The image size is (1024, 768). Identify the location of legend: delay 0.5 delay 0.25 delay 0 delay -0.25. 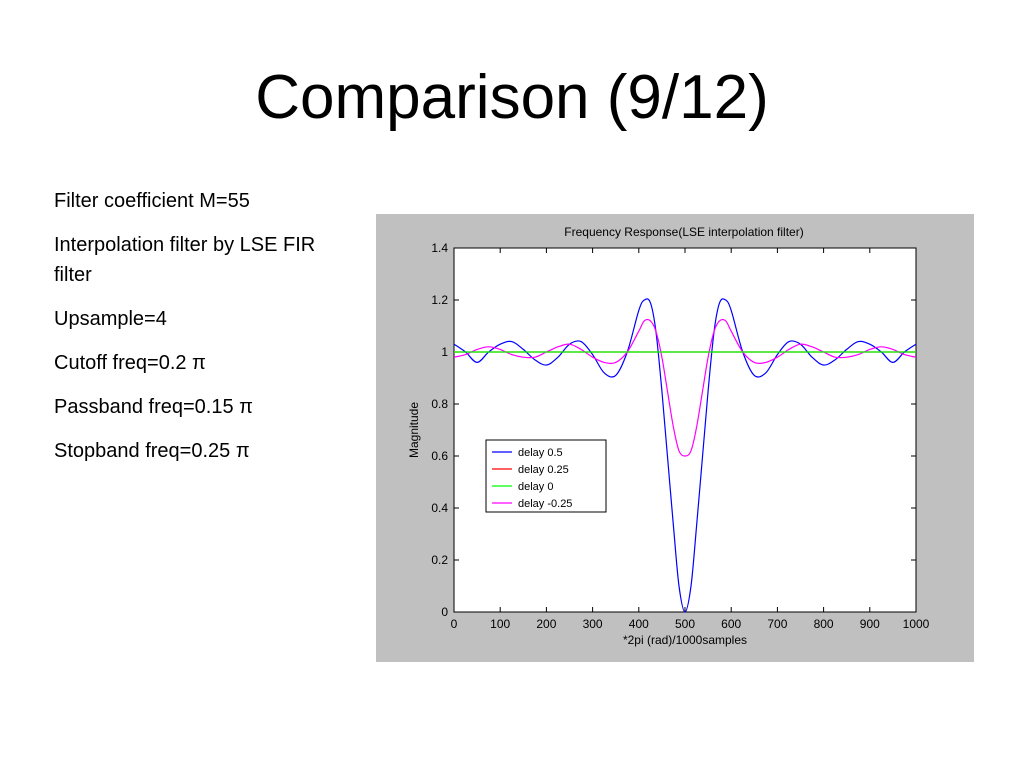
(546, 476).